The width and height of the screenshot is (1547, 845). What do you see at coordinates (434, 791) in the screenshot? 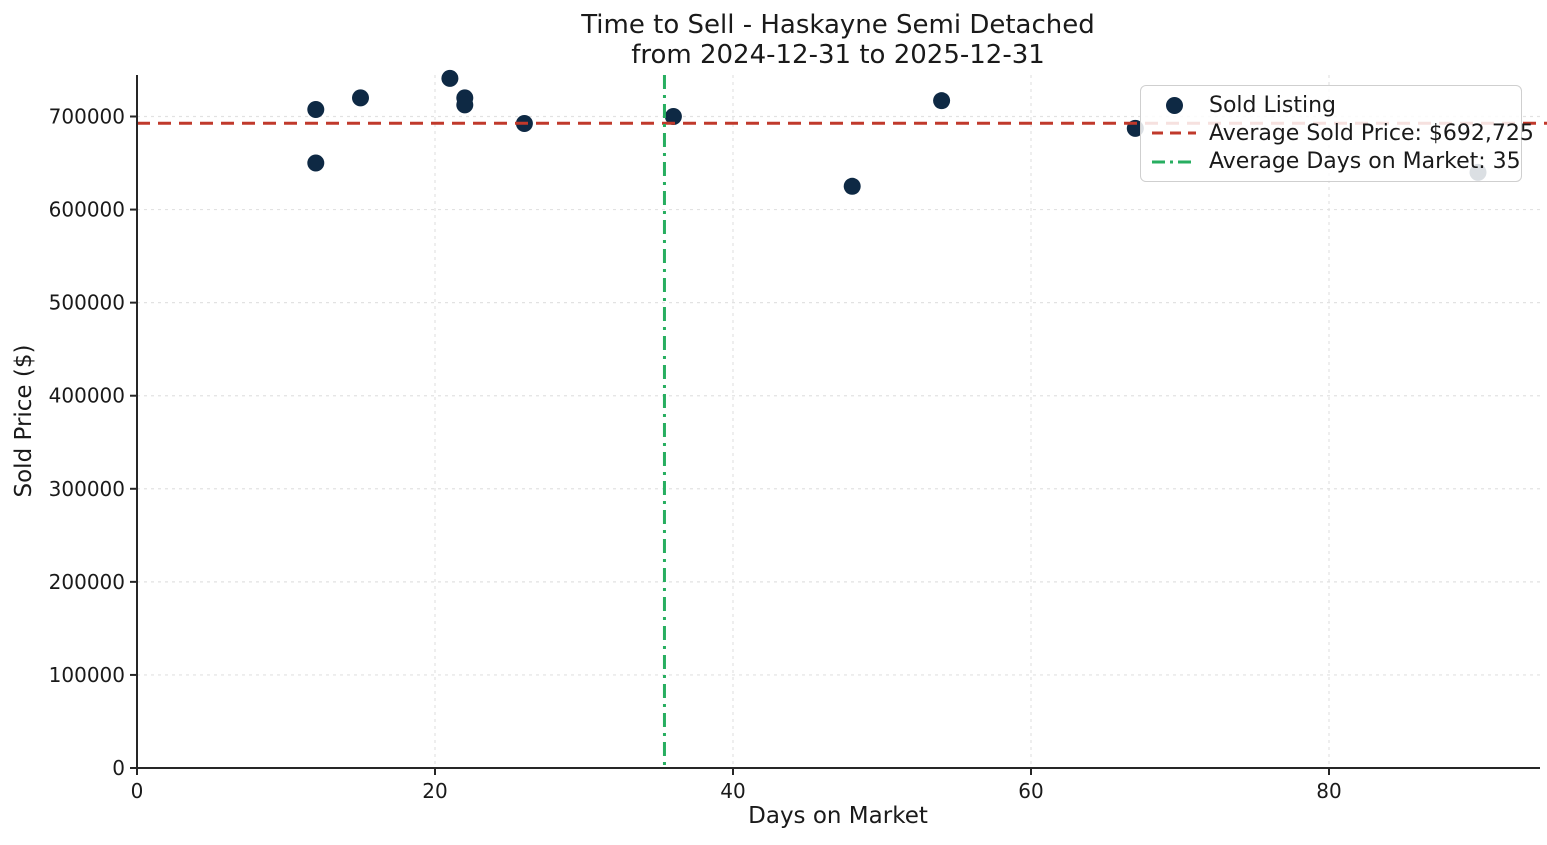
I see `x-tick-label: 20` at bounding box center [434, 791].